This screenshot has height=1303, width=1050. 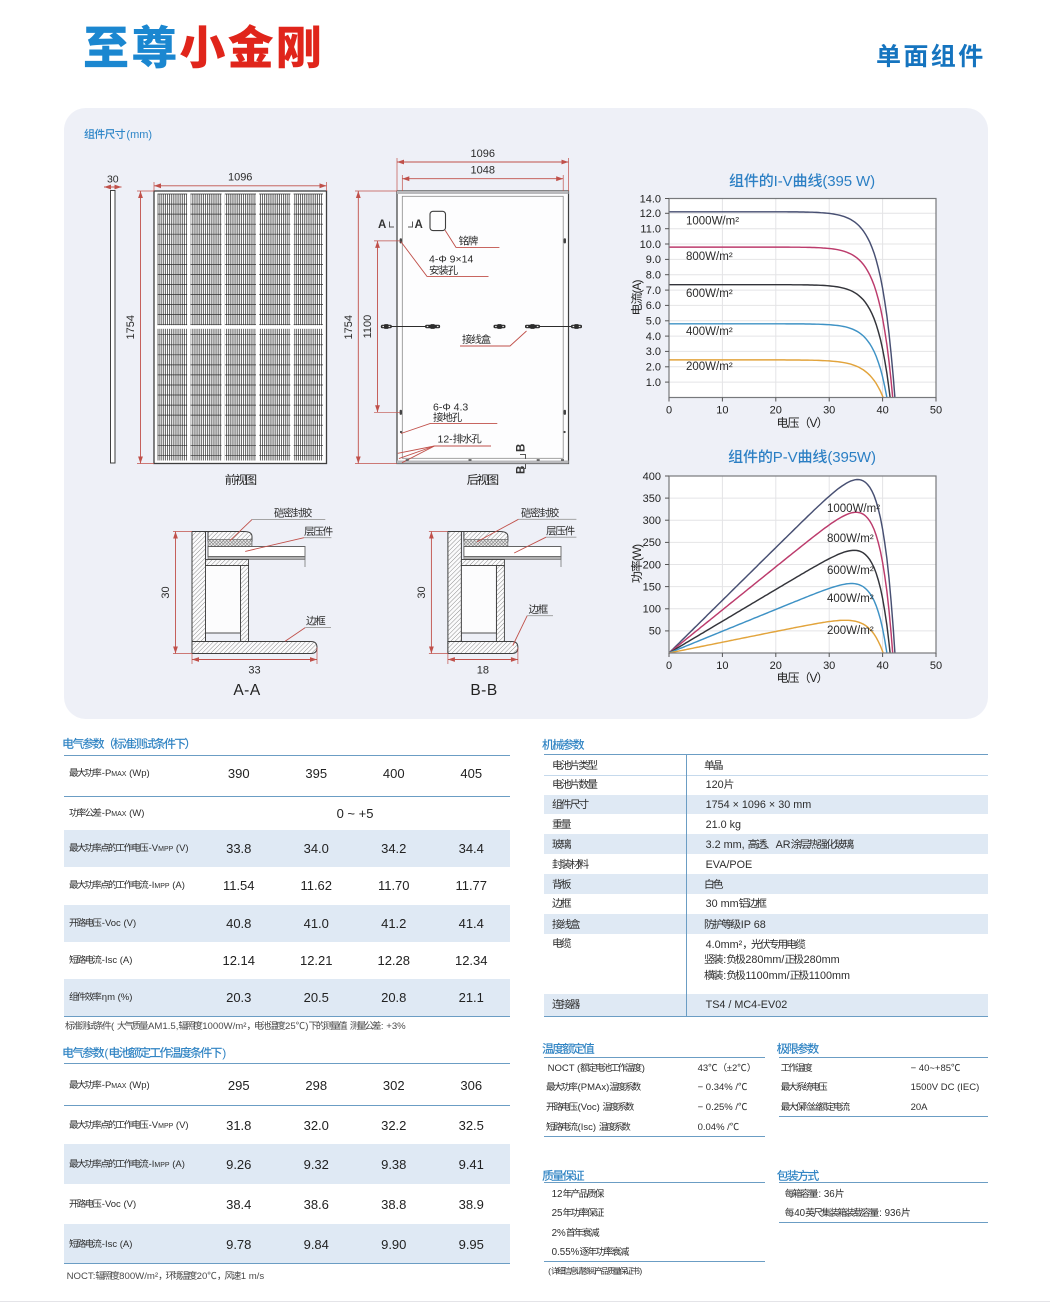 I want to click on svg-text: 功率(W), so click(x=637, y=563).